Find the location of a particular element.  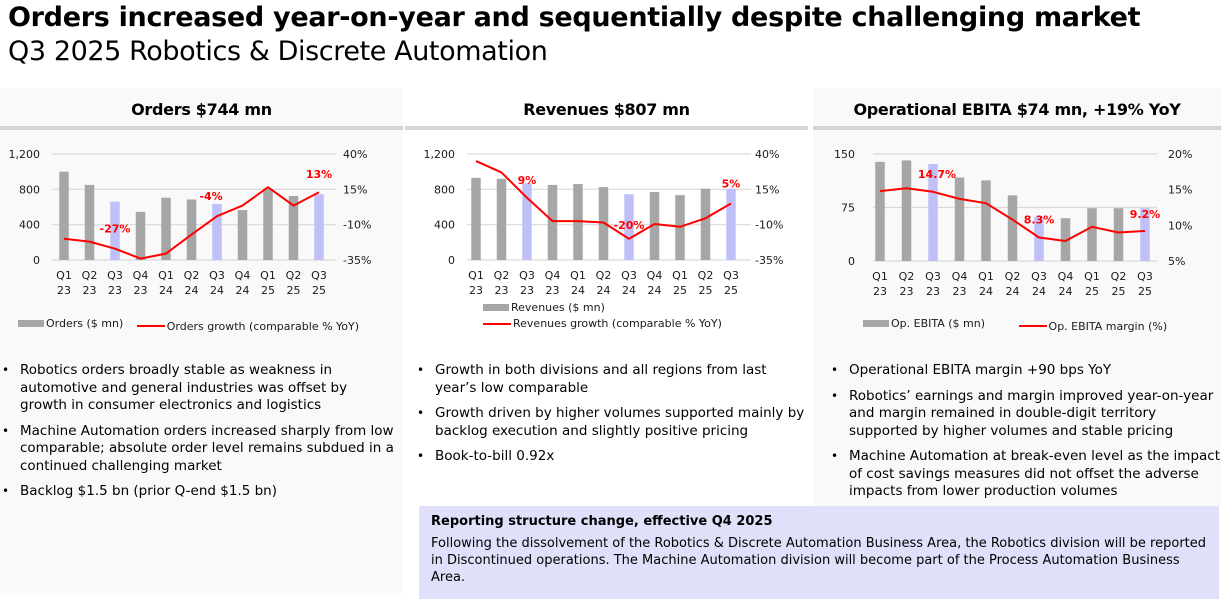

legend-label: Orders ($ mn) is located at coordinates (85, 323).